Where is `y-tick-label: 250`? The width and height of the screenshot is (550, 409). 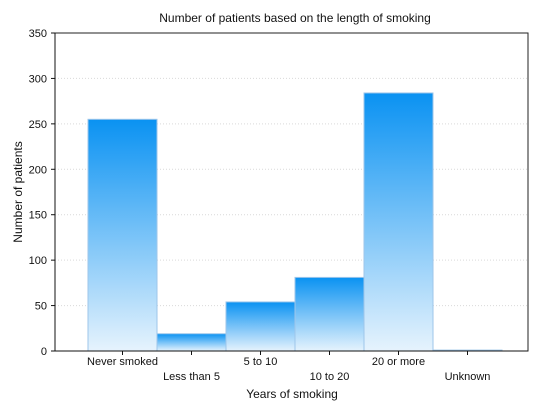 y-tick-label: 250 is located at coordinates (38, 125).